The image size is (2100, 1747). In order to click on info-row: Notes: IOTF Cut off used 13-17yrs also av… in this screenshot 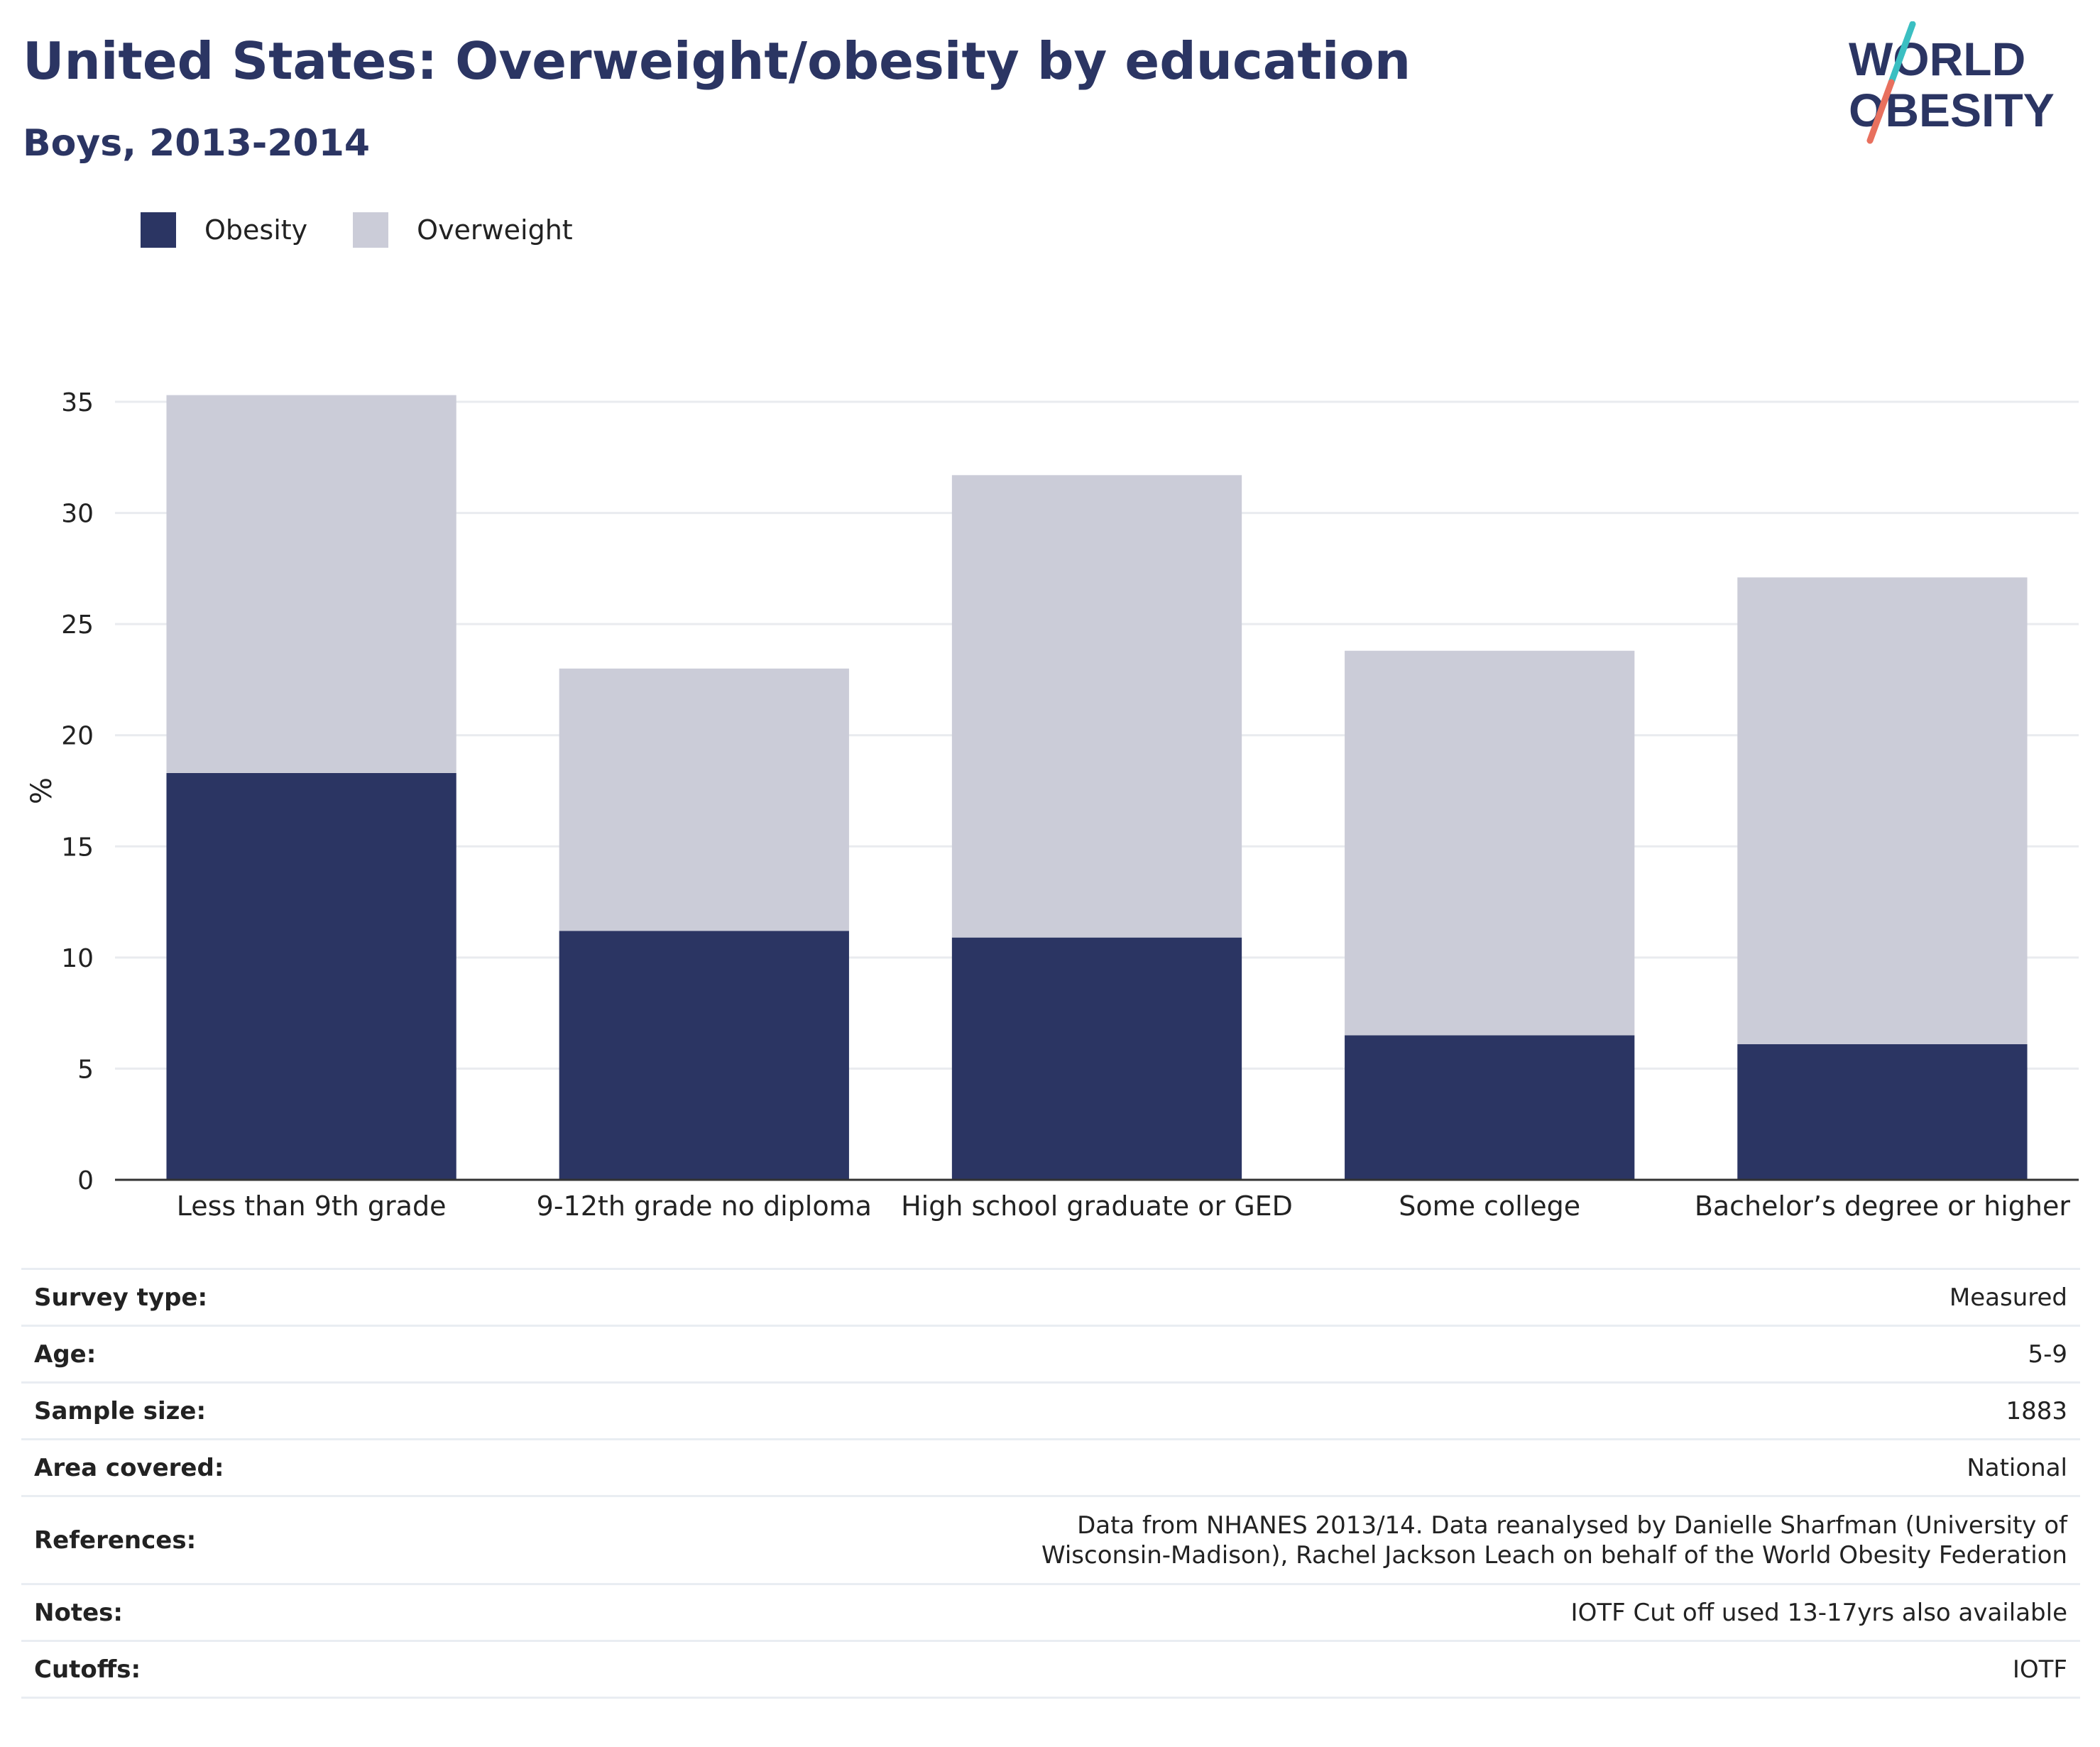, I will do `click(1050, 1612)`.